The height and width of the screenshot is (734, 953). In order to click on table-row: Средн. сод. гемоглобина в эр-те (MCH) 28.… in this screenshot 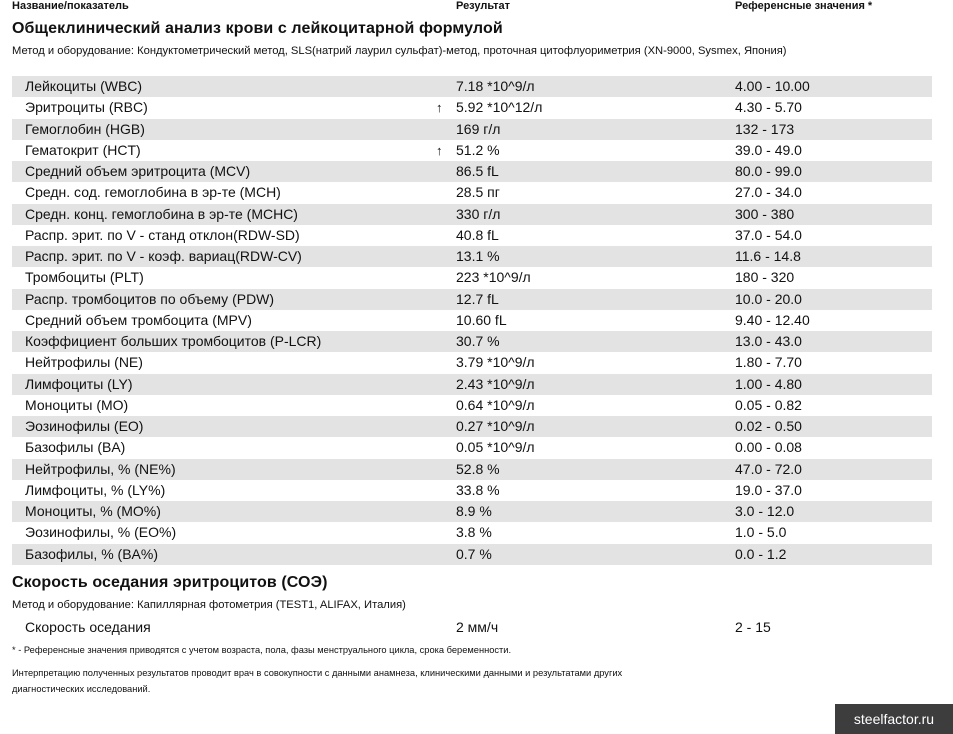, I will do `click(472, 192)`.